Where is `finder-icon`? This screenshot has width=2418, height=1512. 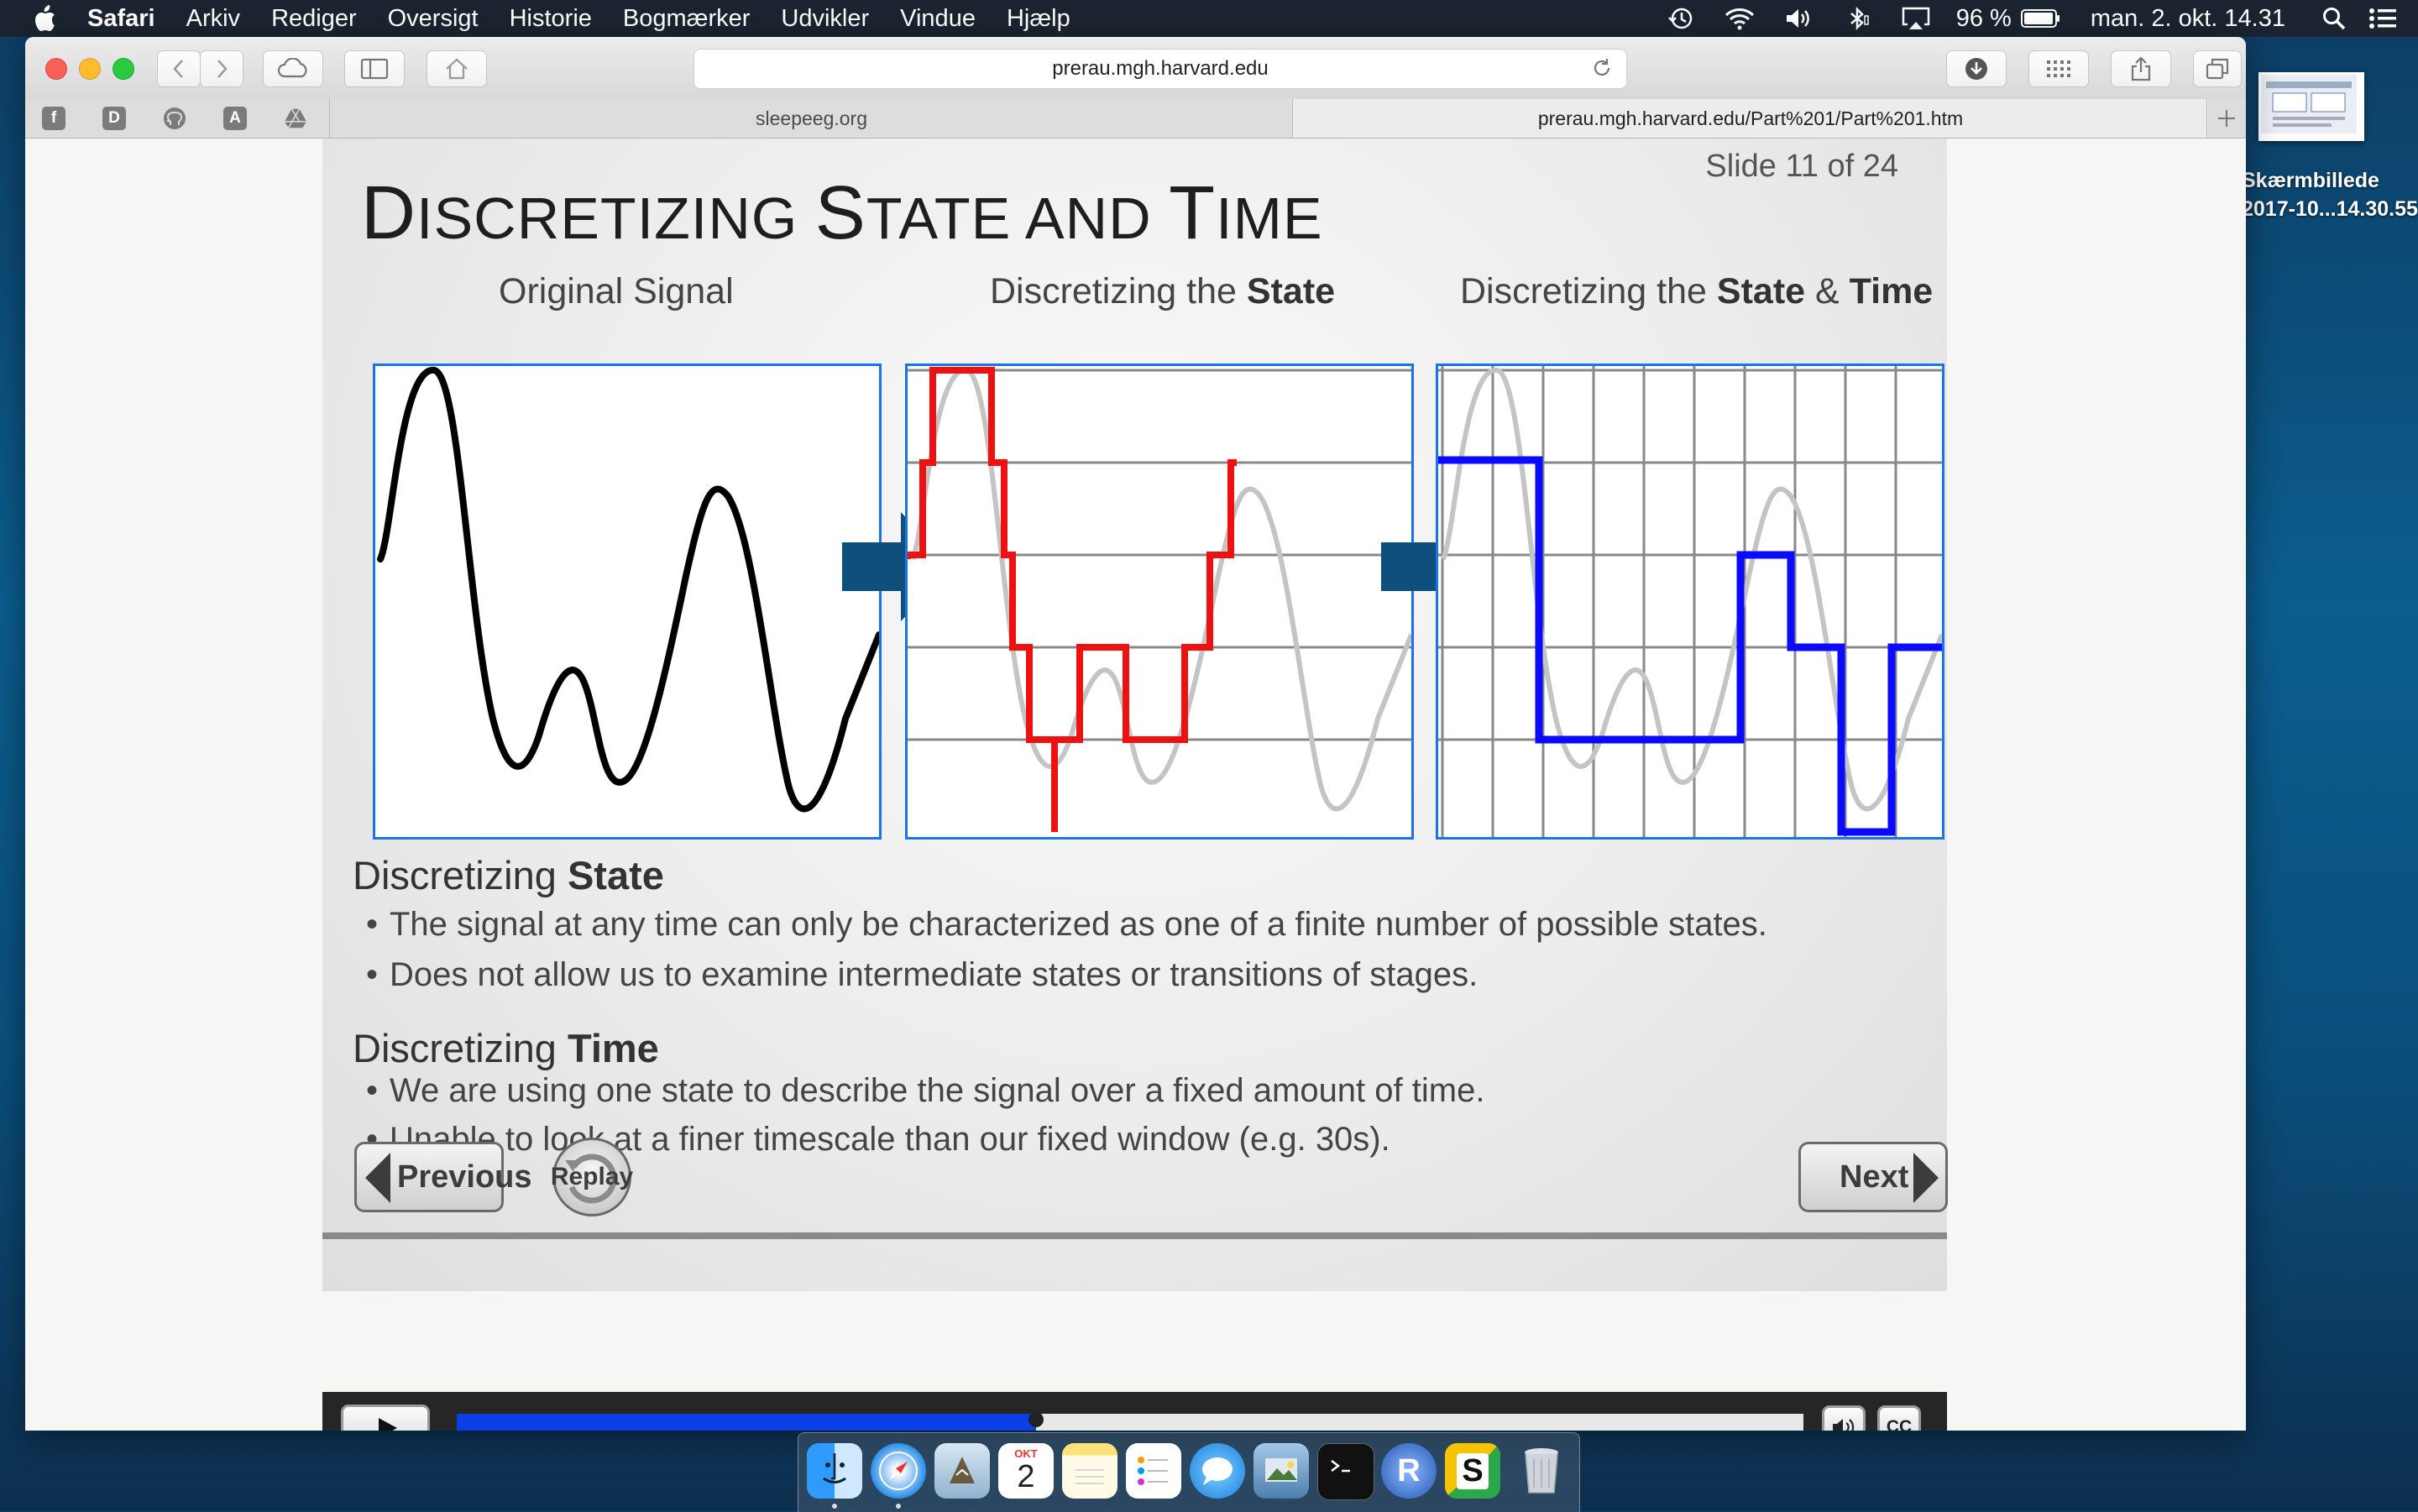
finder-icon is located at coordinates (834, 1468).